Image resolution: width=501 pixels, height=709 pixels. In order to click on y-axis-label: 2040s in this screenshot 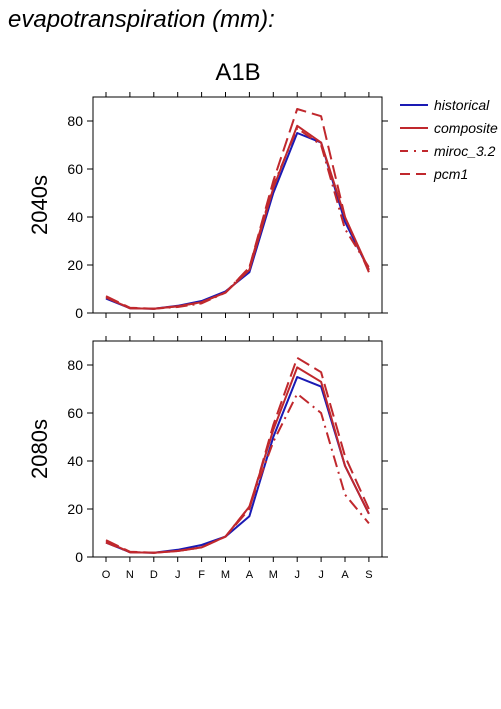, I will do `click(39, 205)`.